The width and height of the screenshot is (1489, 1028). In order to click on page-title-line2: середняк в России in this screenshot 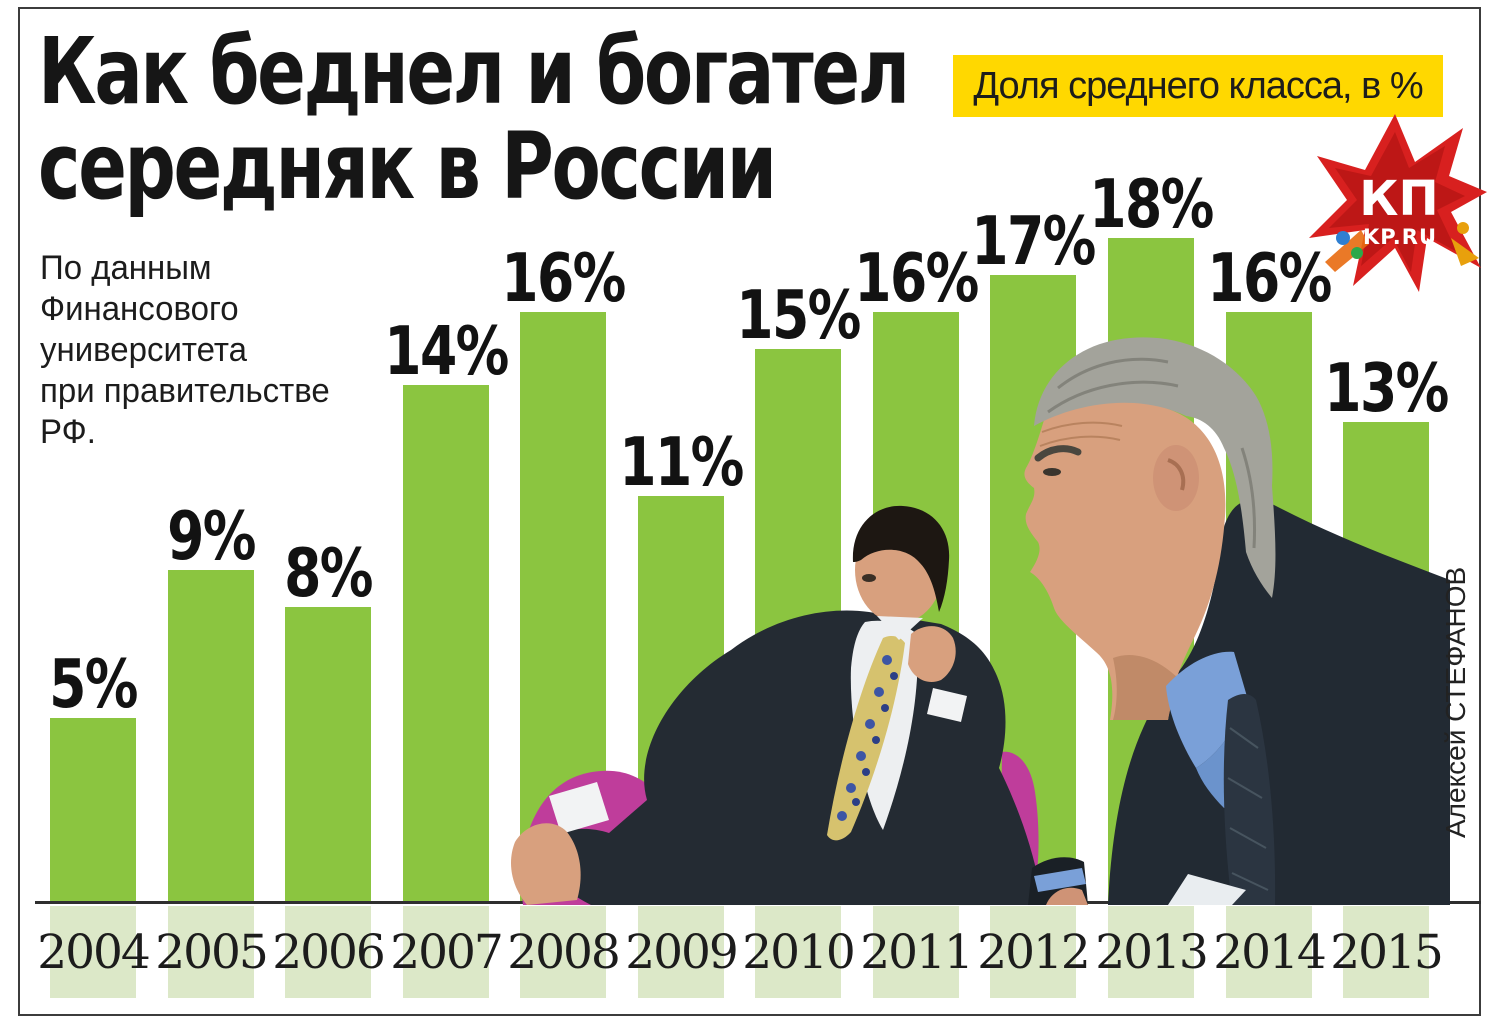, I will do `click(407, 166)`.